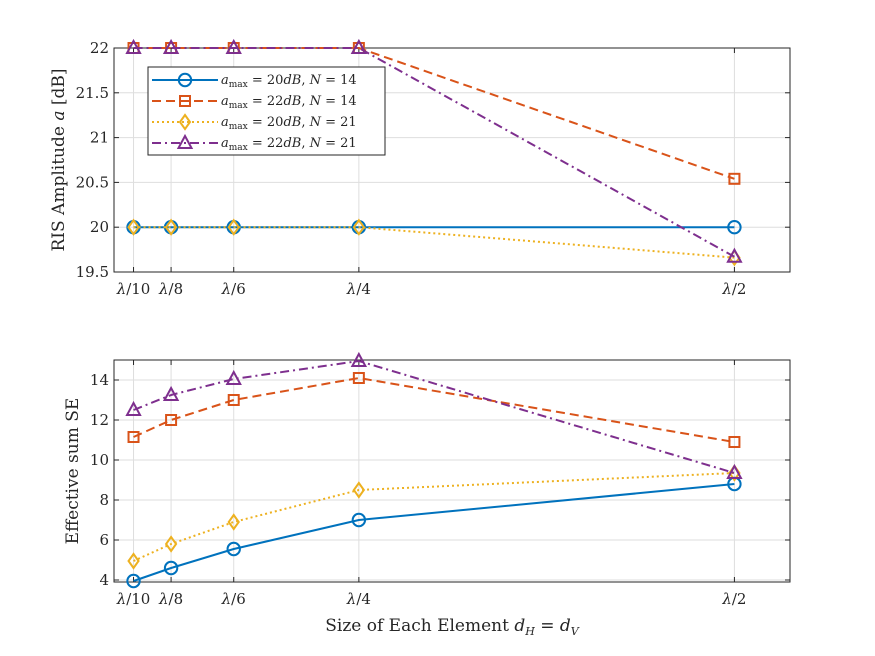 This screenshot has height=656, width=875. I want to click on legend-label-part: = 20, so click(266, 122).